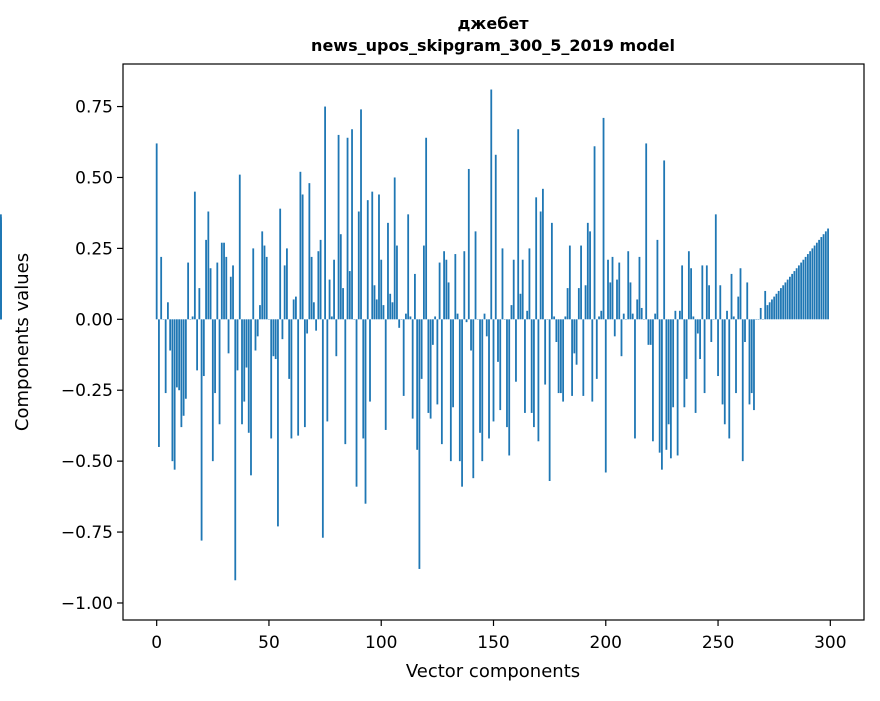  I want to click on y-tick-label-4: 0.00, so click(94, 320).